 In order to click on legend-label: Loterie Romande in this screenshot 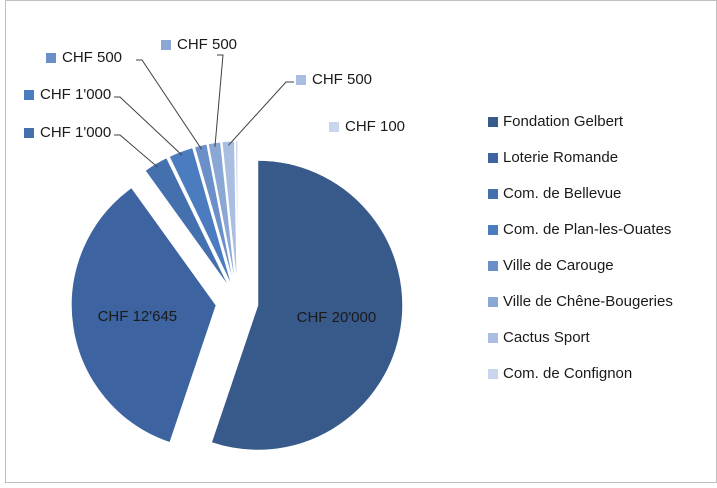, I will do `click(560, 157)`.